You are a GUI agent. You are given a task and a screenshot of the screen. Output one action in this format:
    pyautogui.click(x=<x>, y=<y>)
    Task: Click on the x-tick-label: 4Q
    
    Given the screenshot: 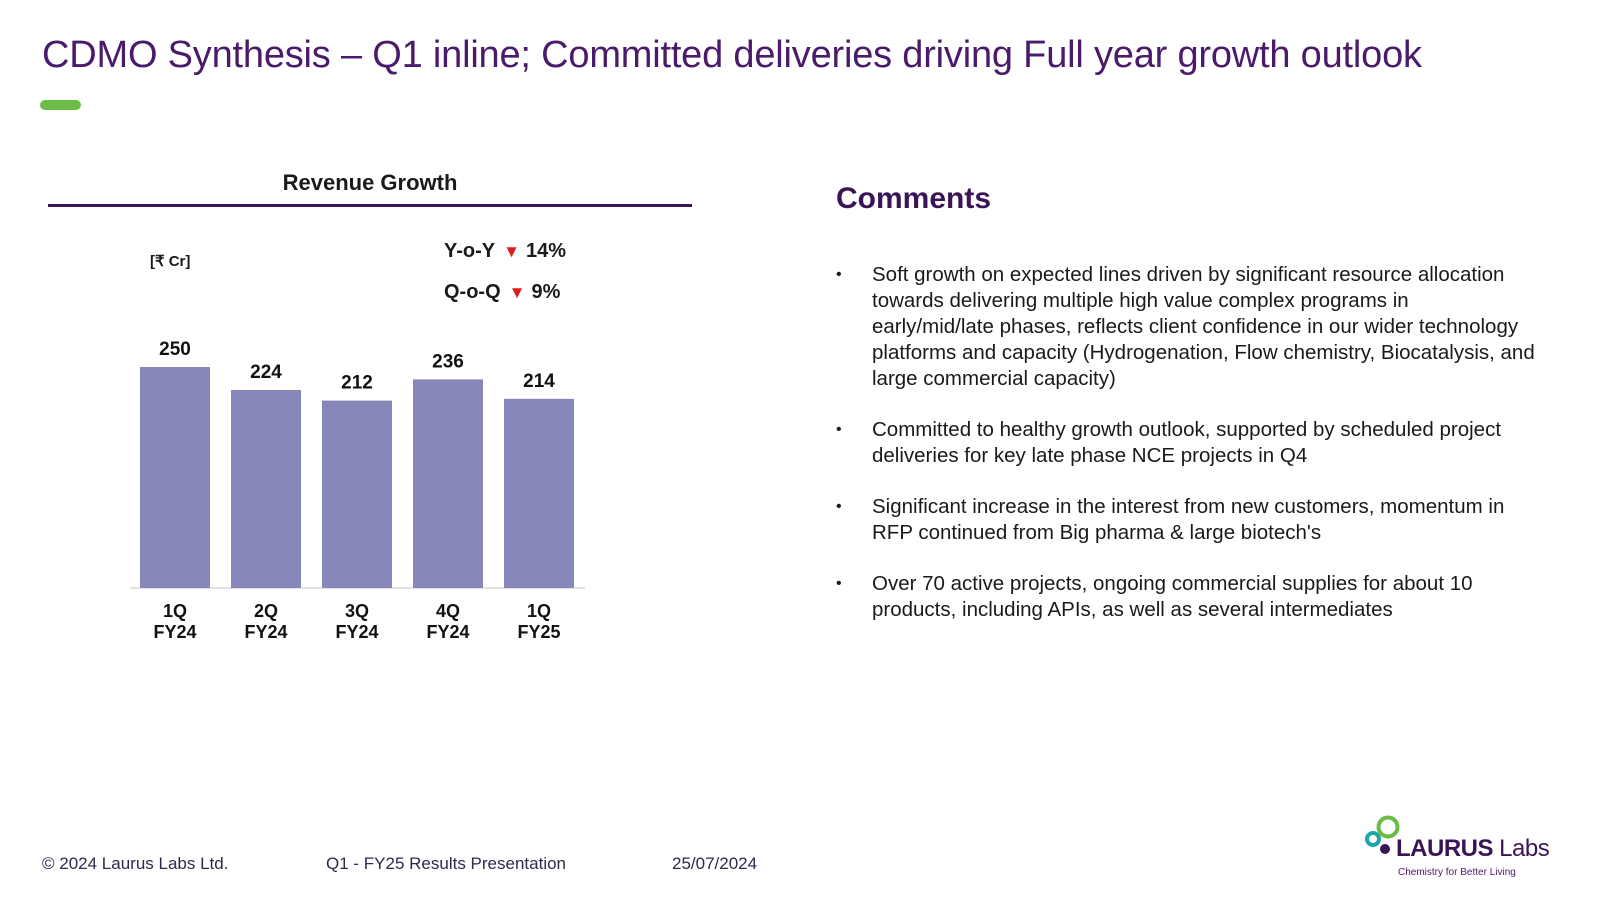 What is the action you would take?
    pyautogui.click(x=448, y=611)
    